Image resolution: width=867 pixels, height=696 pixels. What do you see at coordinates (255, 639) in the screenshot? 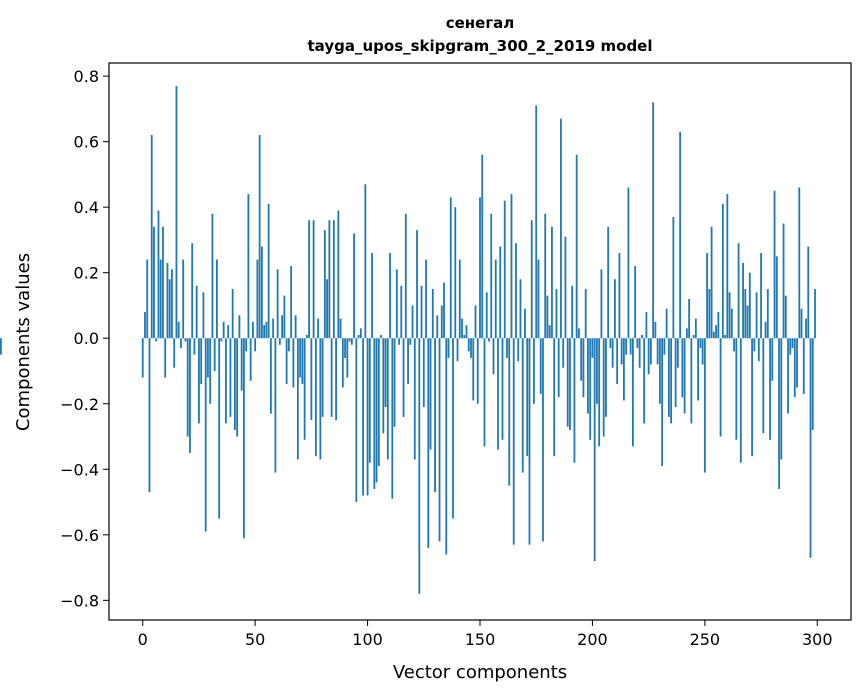
I see `x-tick-label: 50` at bounding box center [255, 639].